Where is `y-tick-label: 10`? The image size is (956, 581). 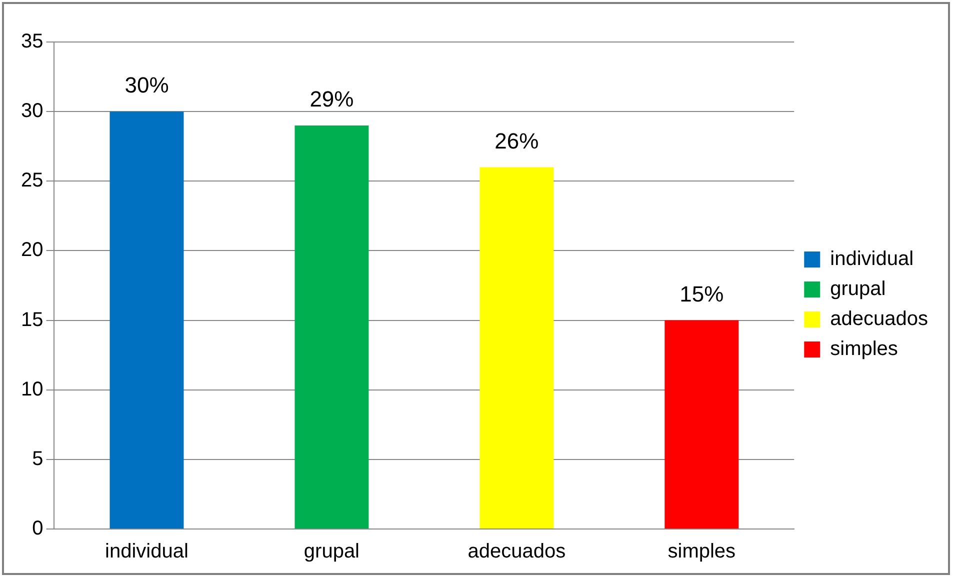 y-tick-label: 10 is located at coordinates (32, 389).